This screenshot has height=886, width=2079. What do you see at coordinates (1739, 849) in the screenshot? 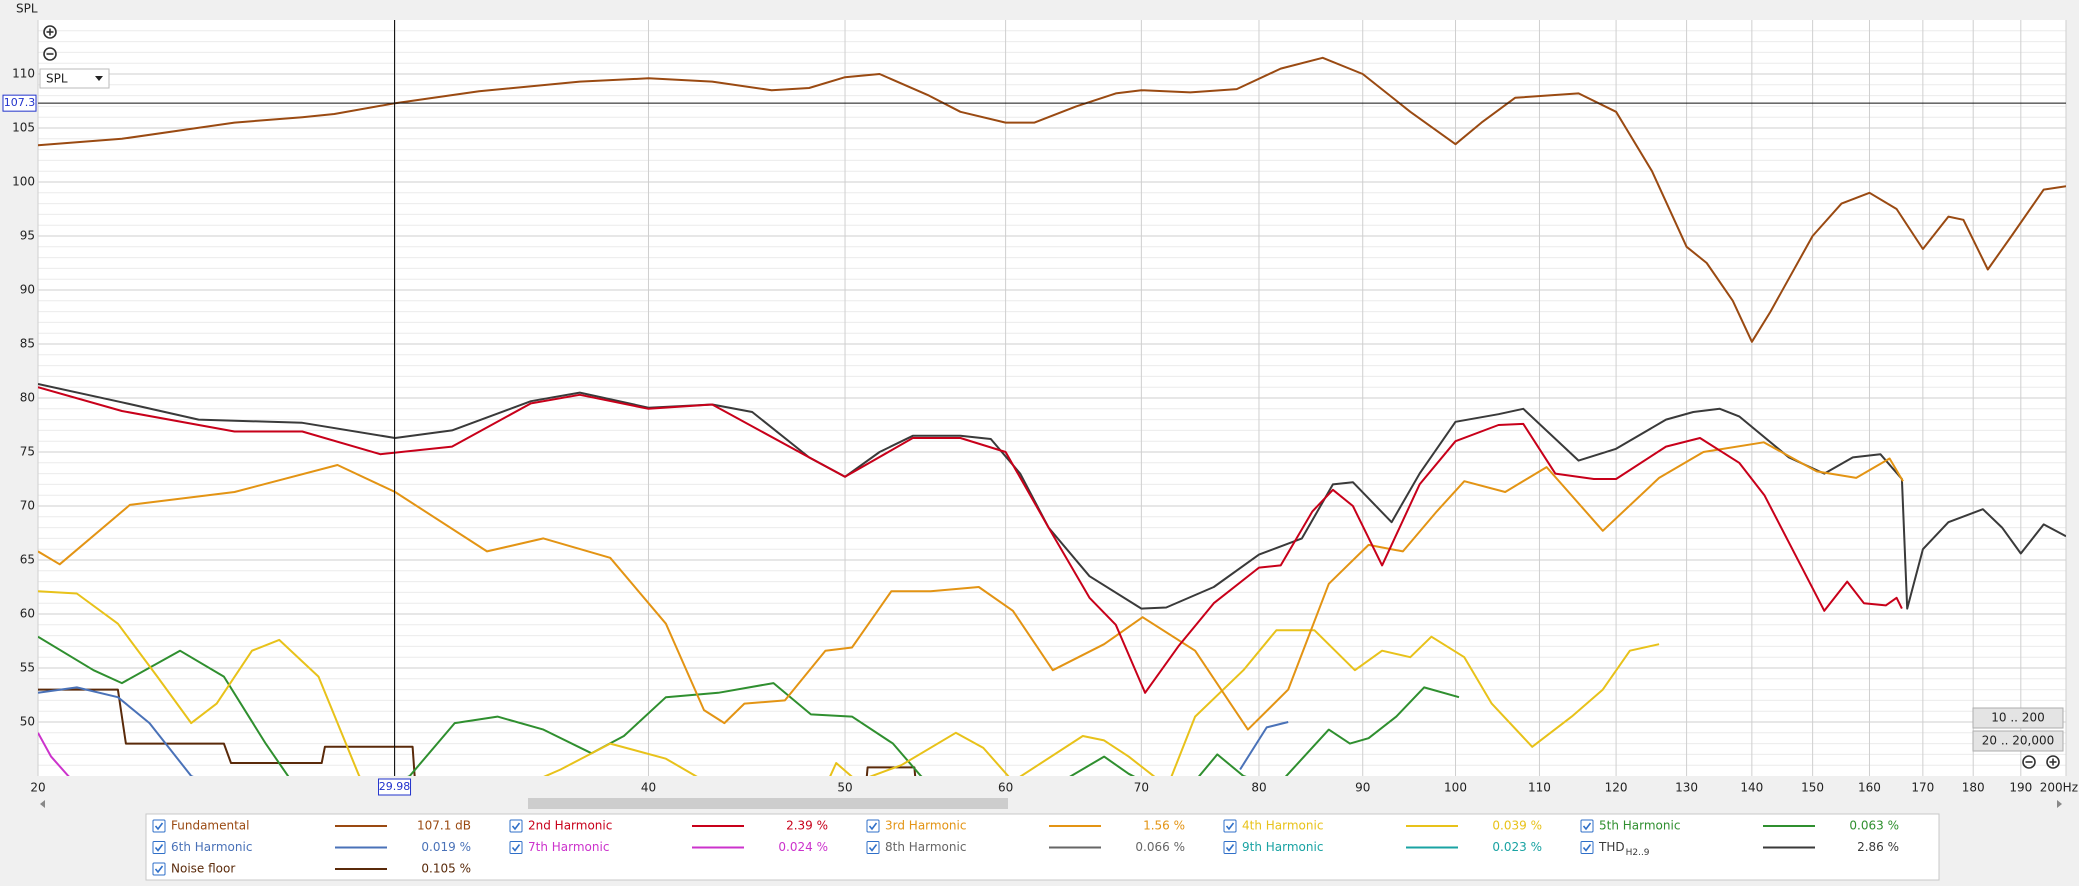
I see `legend-entry: THD H2..9 2.86 %` at bounding box center [1739, 849].